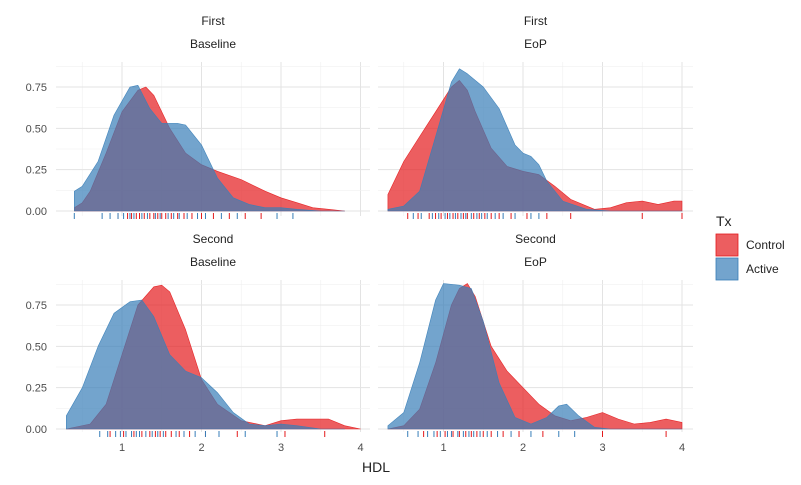  Describe the element at coordinates (727, 245) in the screenshot. I see `legend-key-control` at that location.